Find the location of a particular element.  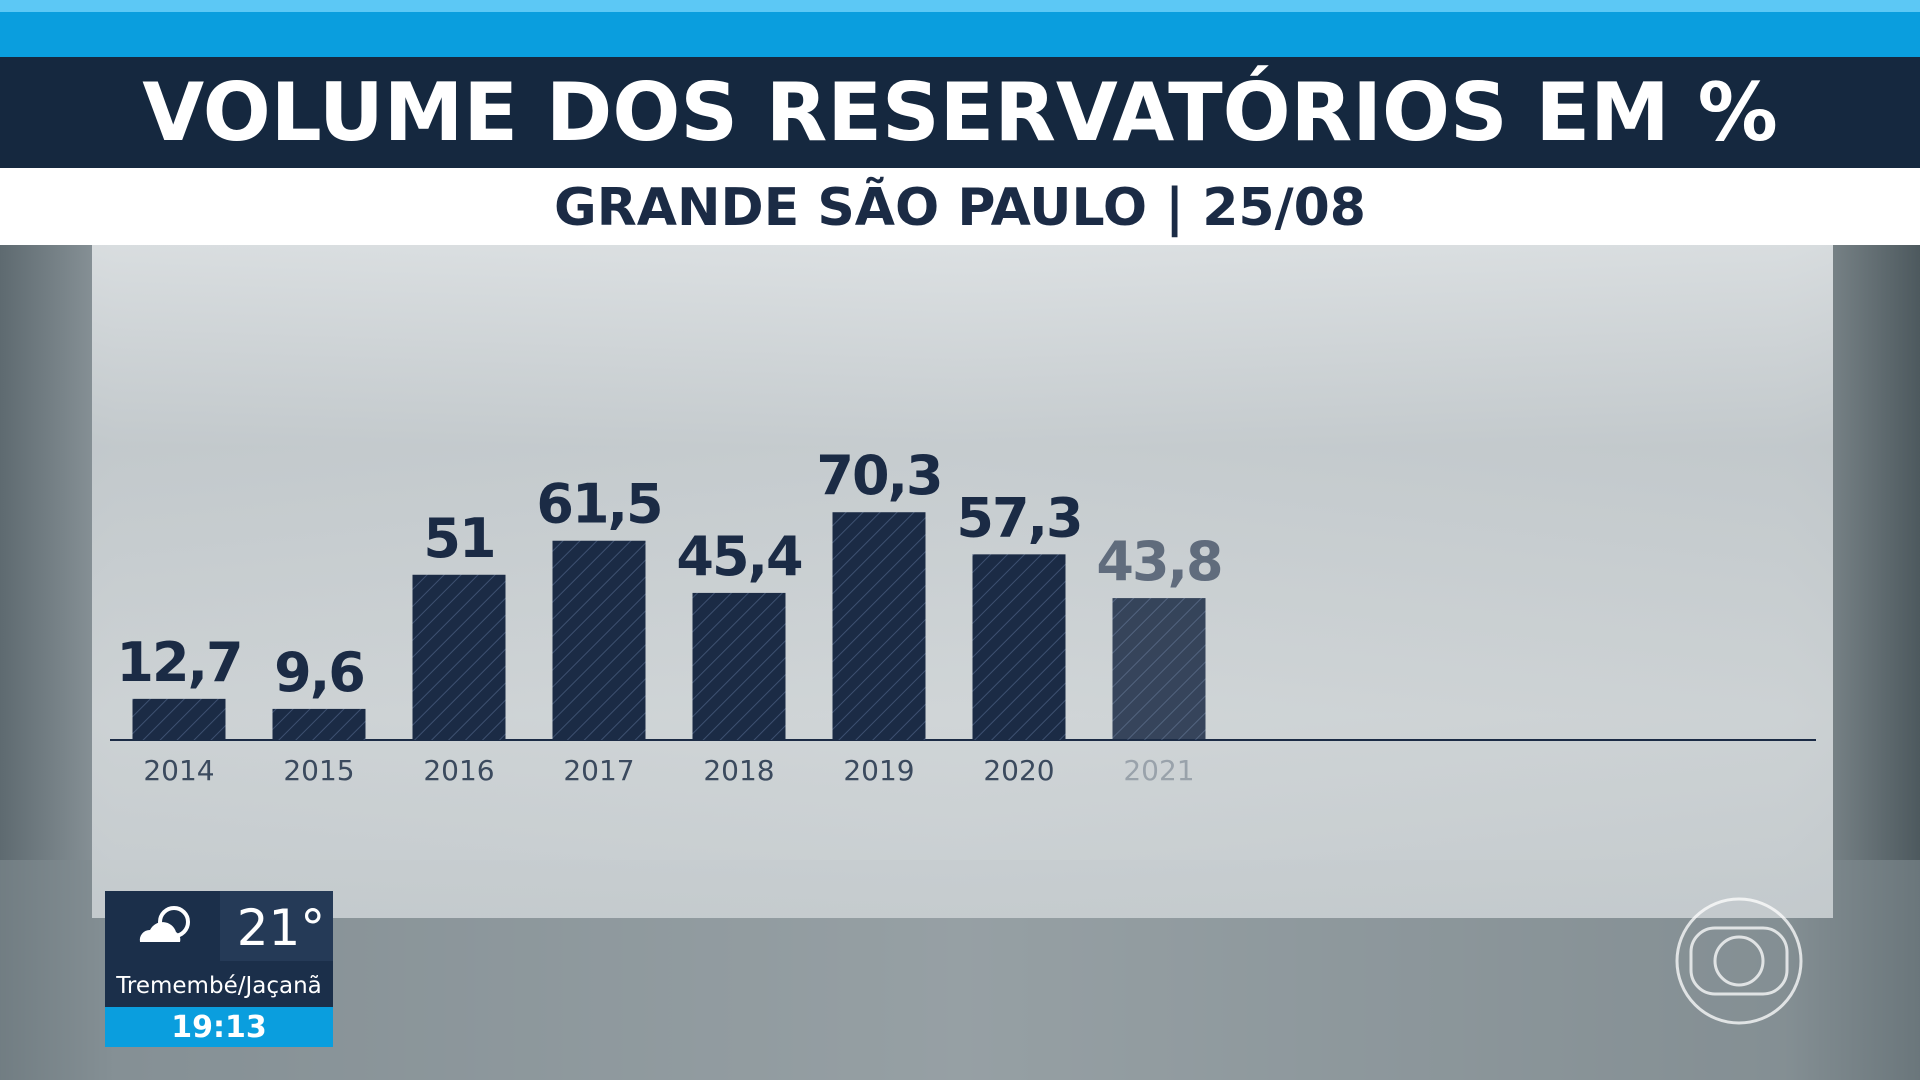

subtitle-band is located at coordinates (960, 206).